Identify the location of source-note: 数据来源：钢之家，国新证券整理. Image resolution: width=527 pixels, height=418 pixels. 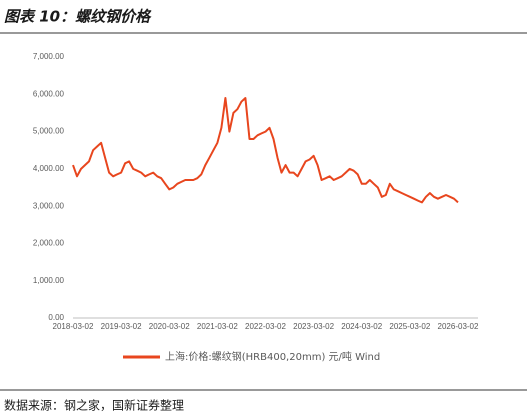
(94, 405).